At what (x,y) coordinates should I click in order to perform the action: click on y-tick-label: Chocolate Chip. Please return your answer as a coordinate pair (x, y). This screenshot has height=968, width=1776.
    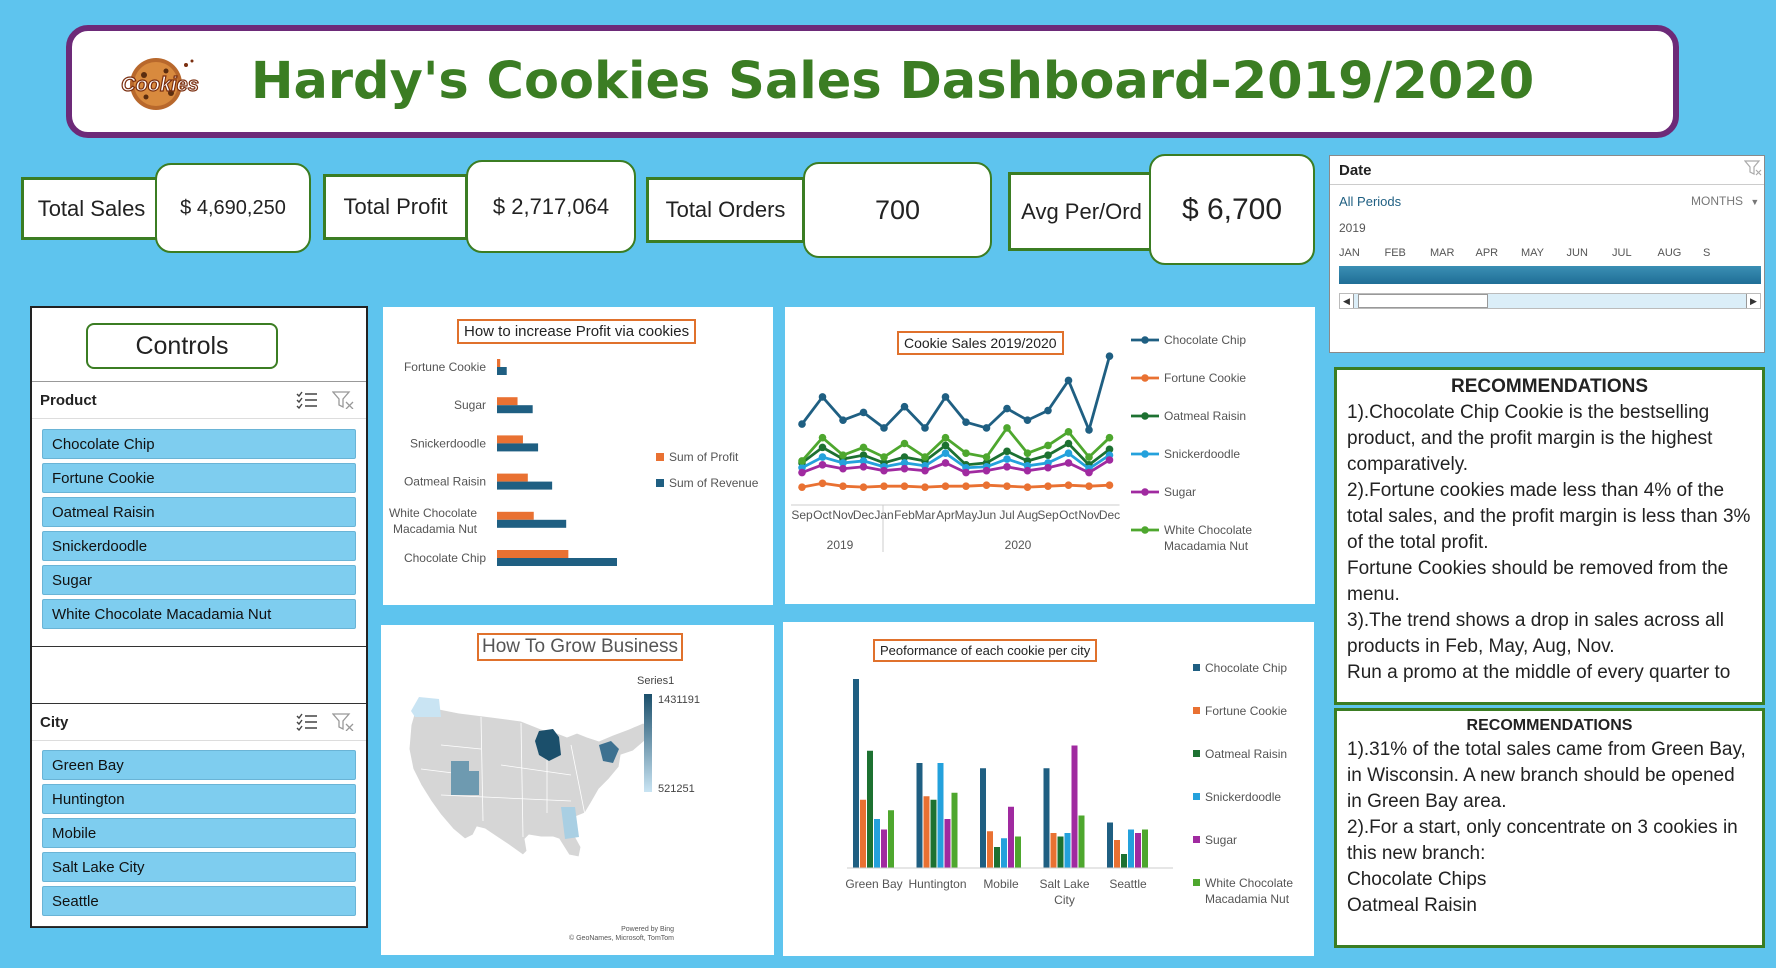
    Looking at the image, I should click on (445, 558).